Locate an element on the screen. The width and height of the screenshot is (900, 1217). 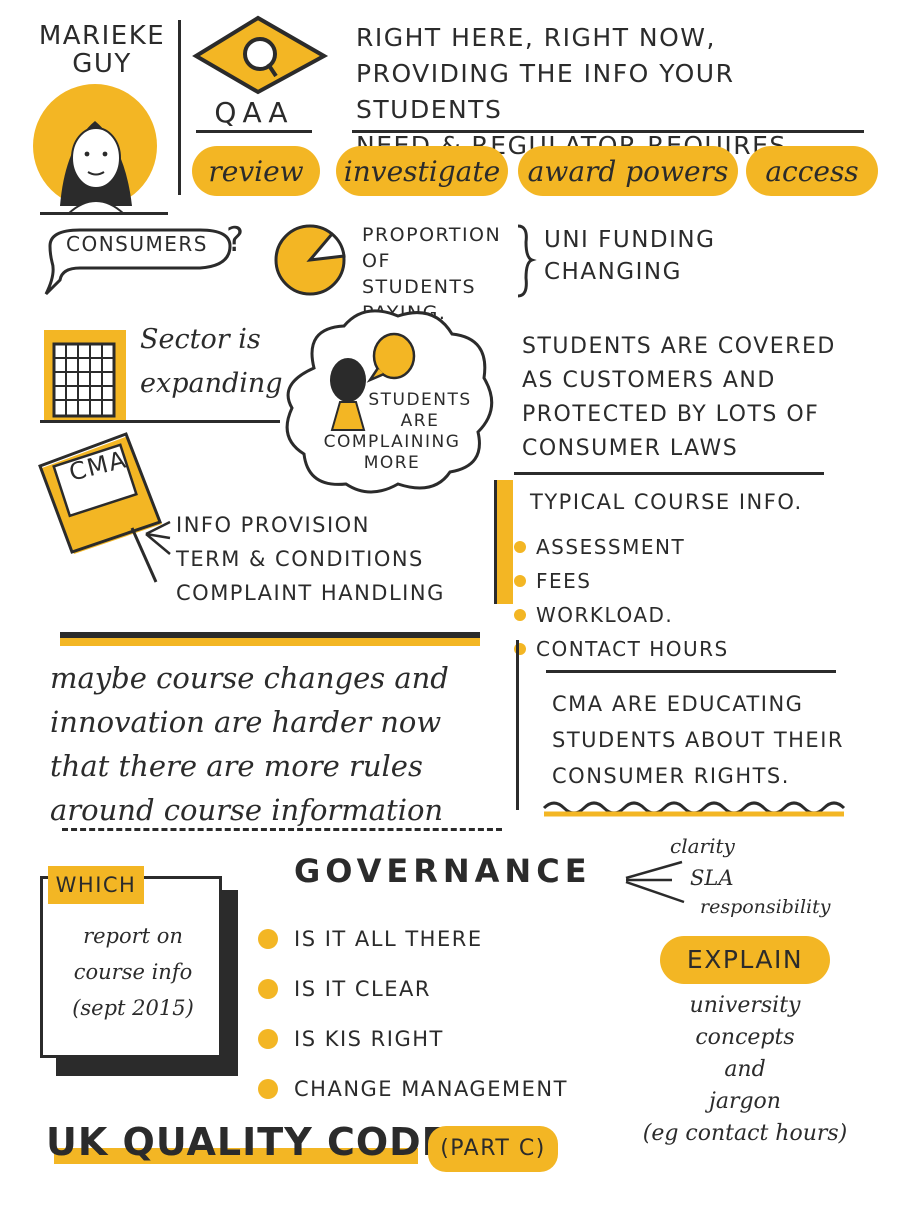
governance-item-label: IS IT CLEAR is located at coordinates (362, 989).